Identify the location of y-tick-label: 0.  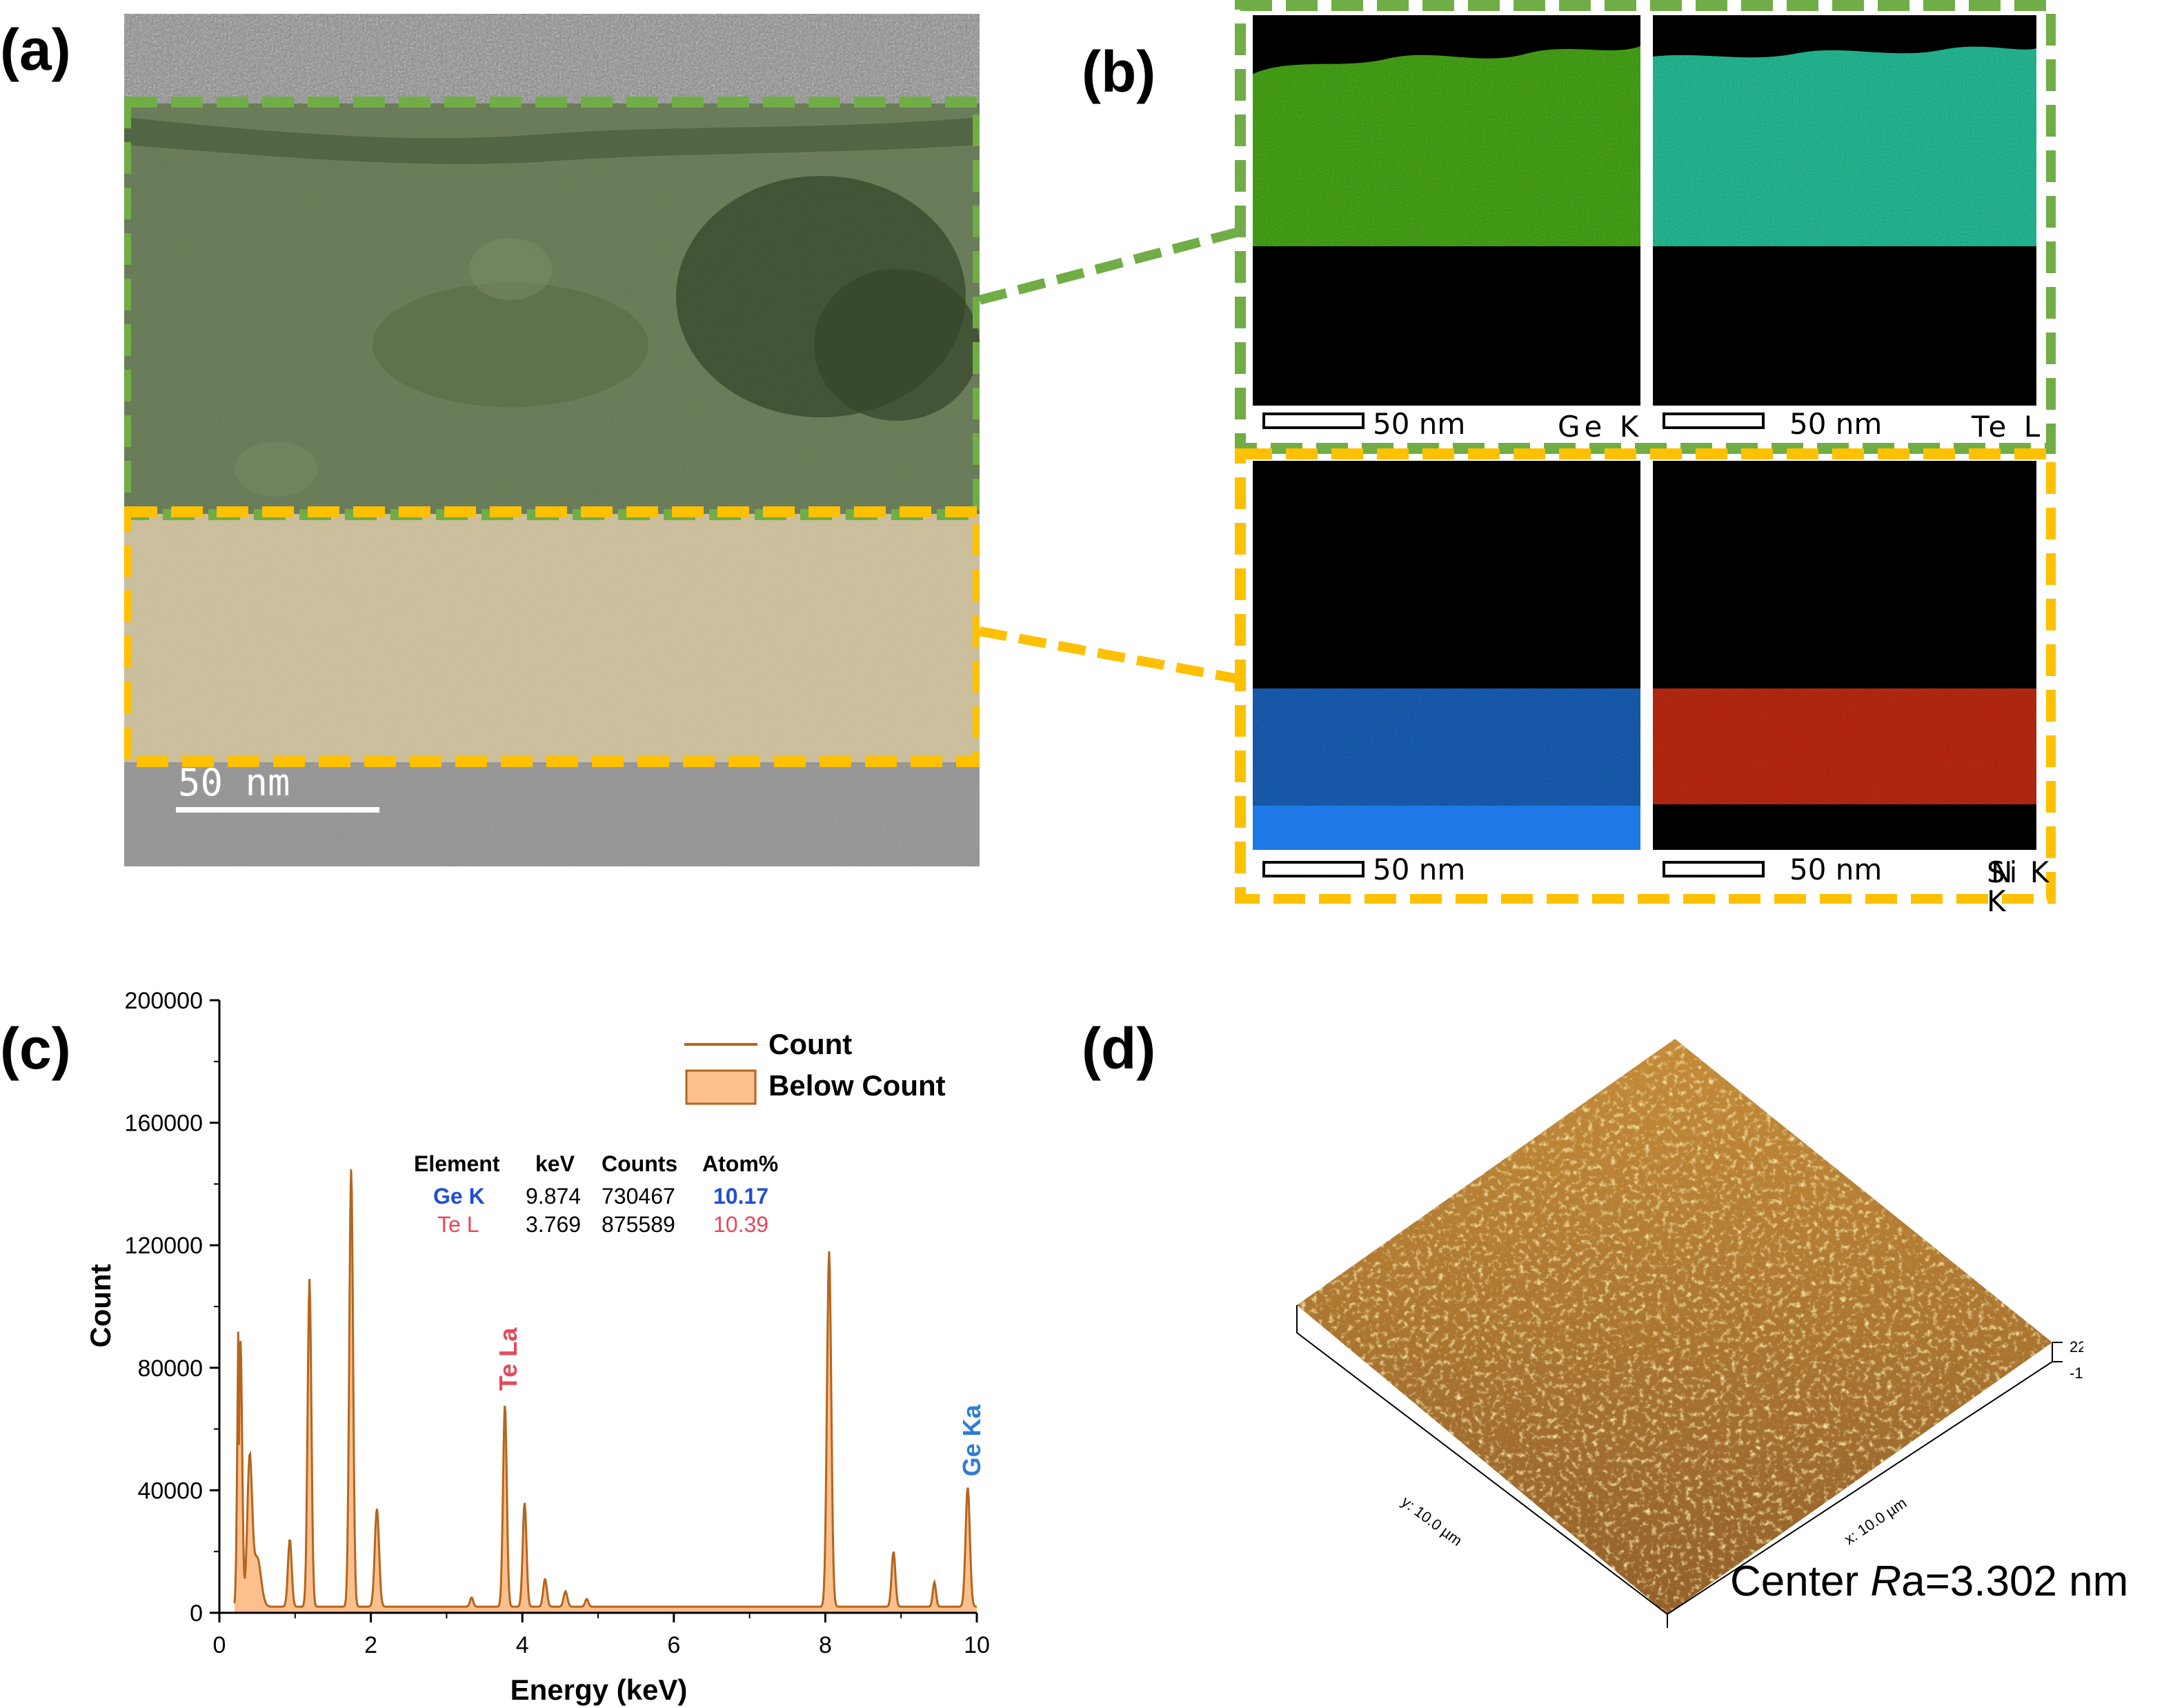
(196, 1613).